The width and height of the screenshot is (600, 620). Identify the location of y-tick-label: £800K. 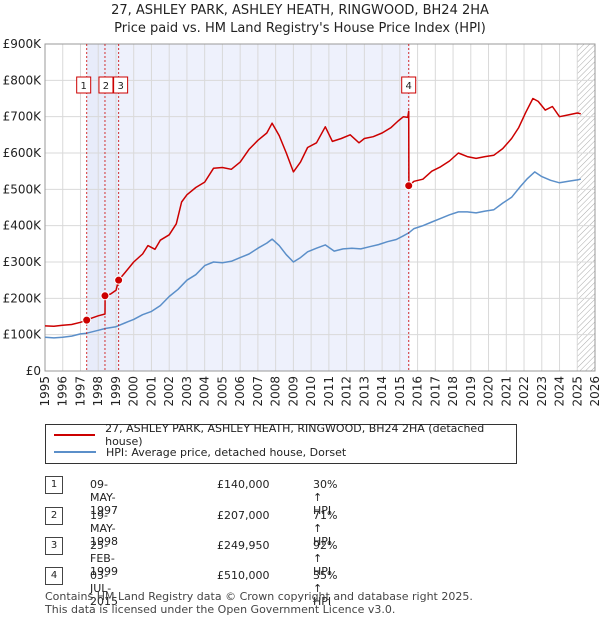
(23, 80).